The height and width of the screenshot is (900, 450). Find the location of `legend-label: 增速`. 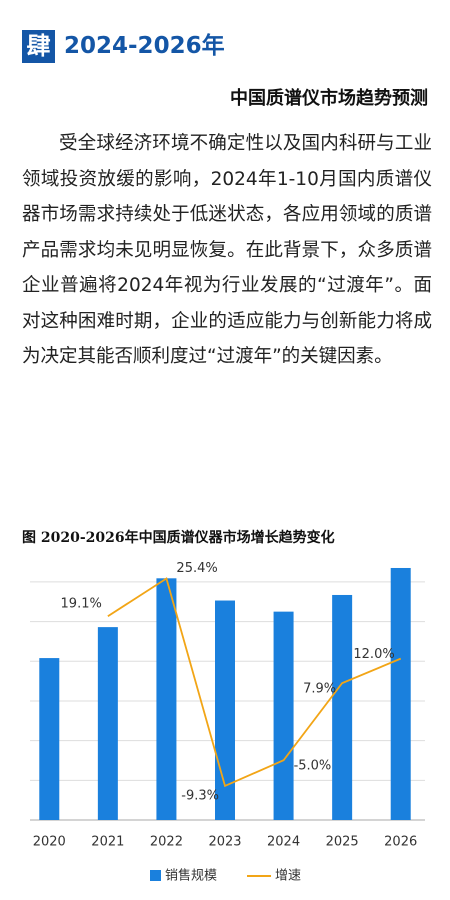

legend-label: 增速 is located at coordinates (288, 876).